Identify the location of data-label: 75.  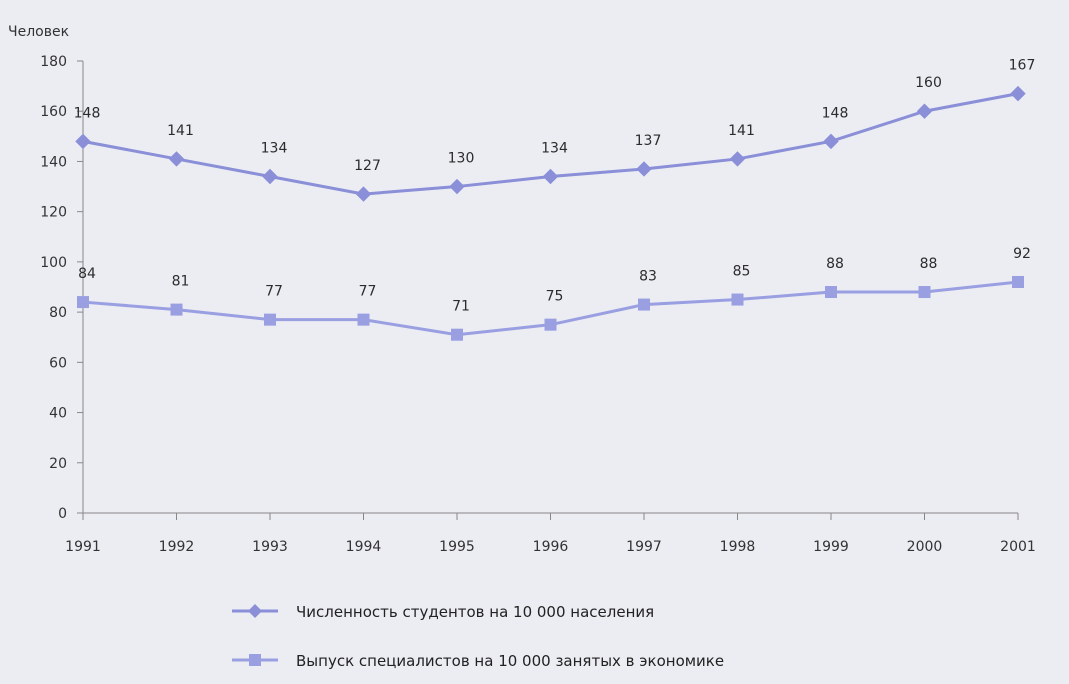
(555, 297).